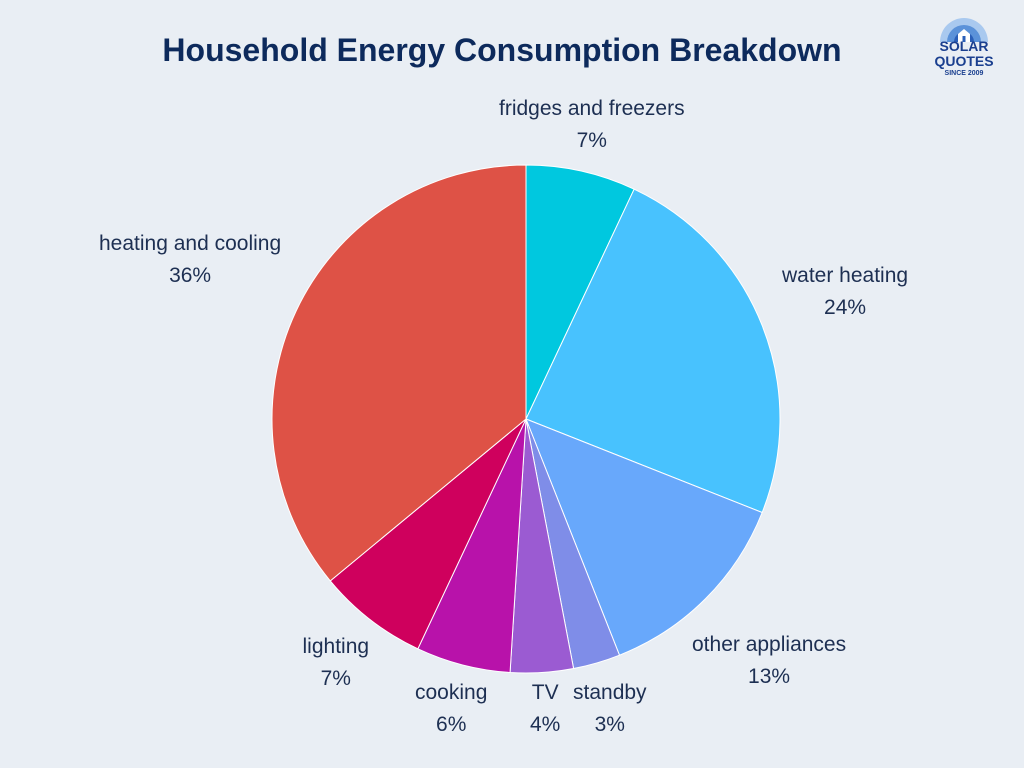  I want to click on slice-label-value: 13%, so click(769, 676).